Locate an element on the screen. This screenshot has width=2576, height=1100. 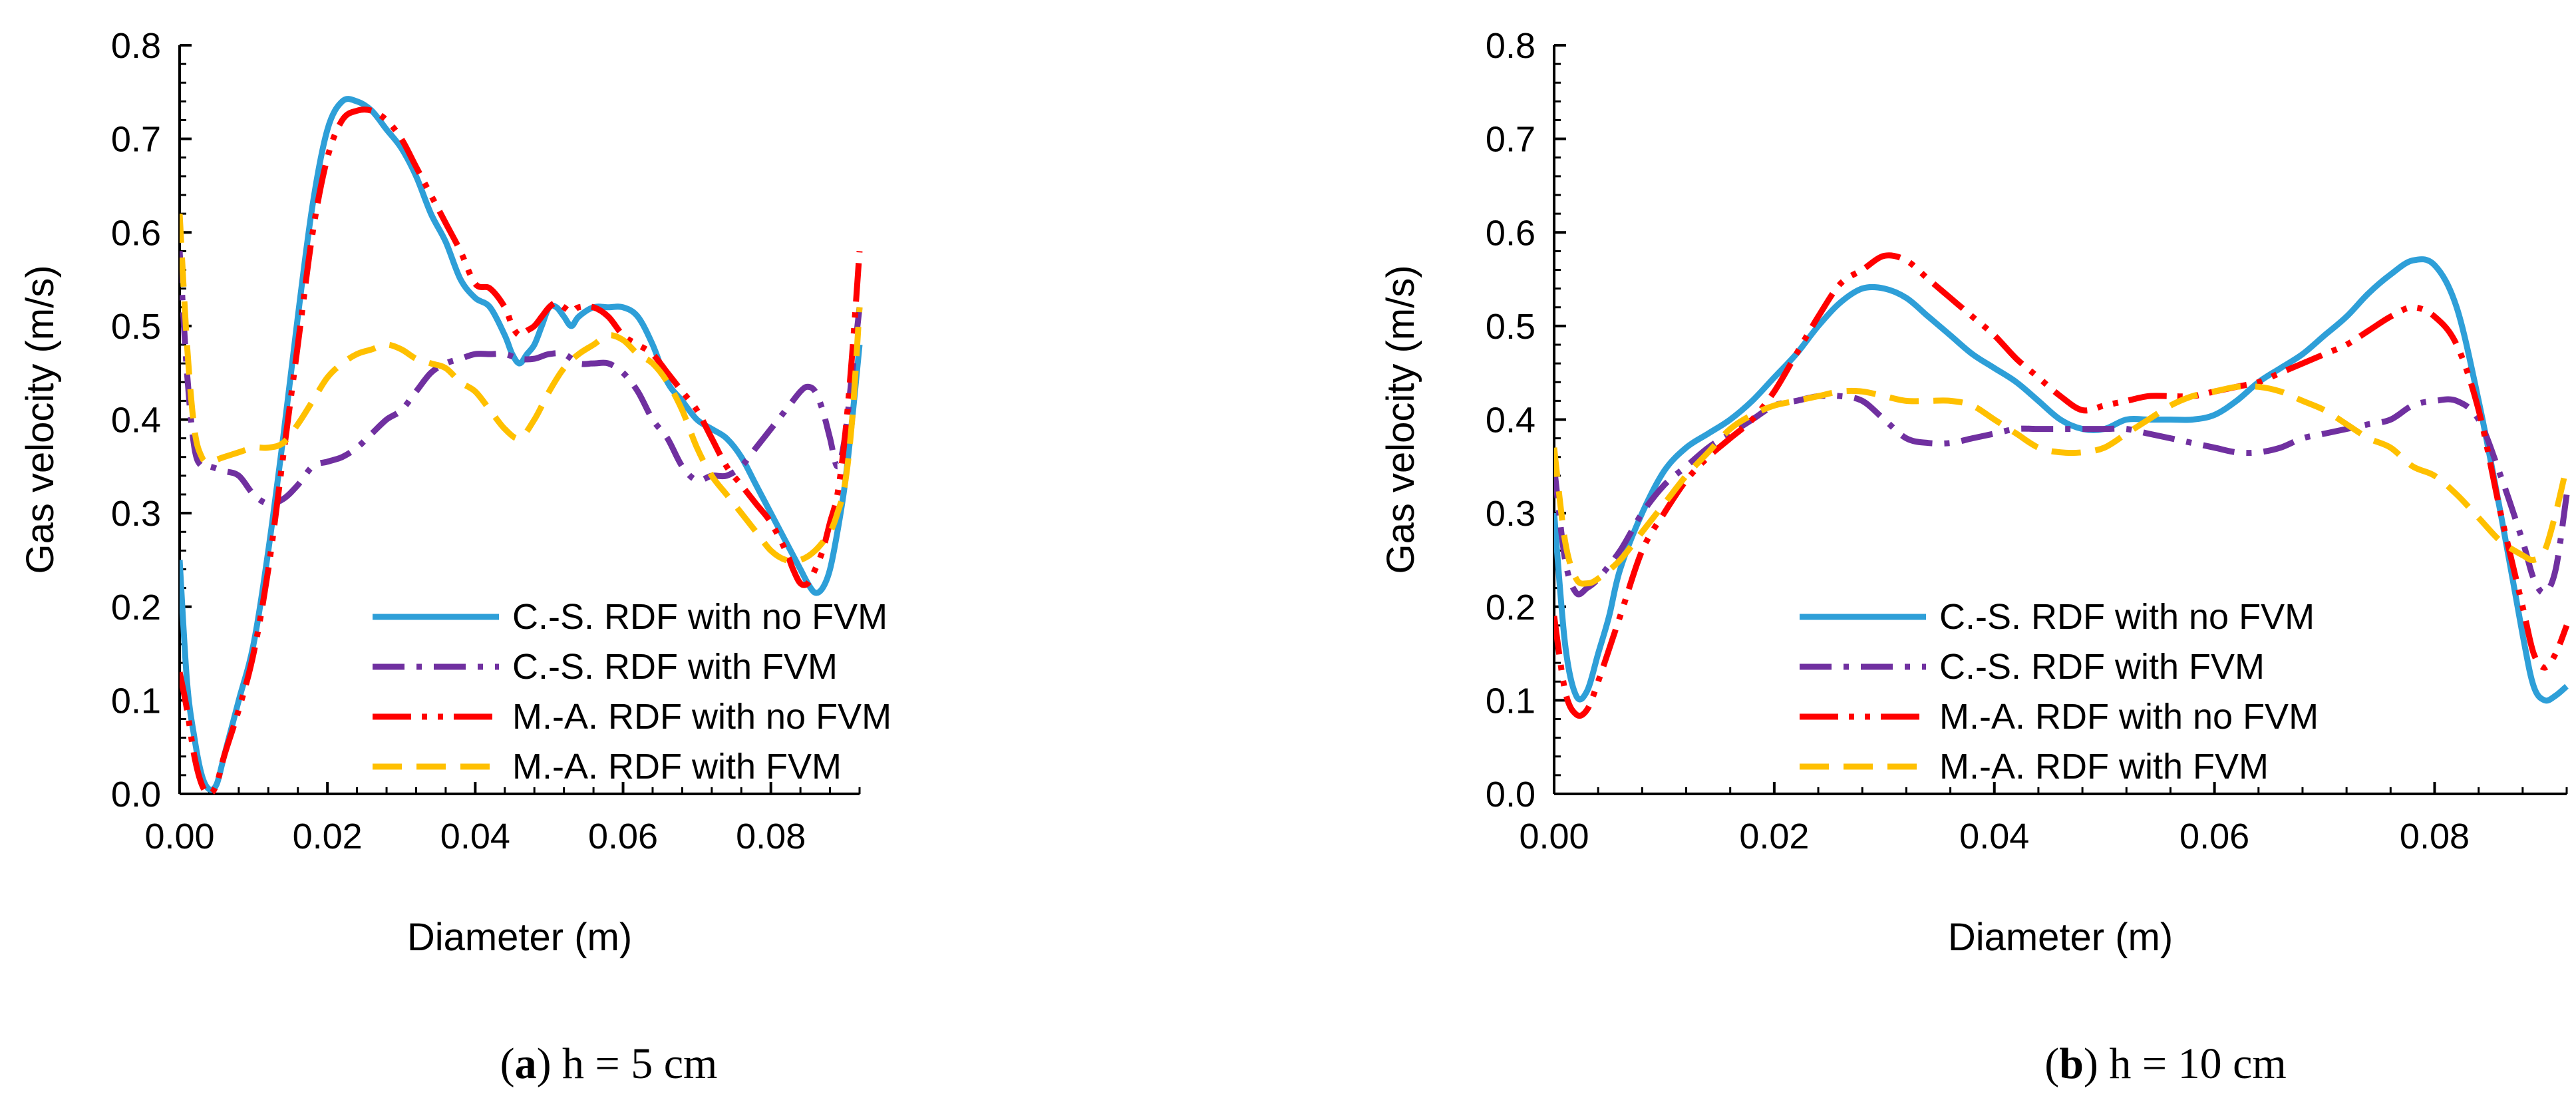
caption-rest: ) h = 10 cm is located at coordinates (2185, 1063).